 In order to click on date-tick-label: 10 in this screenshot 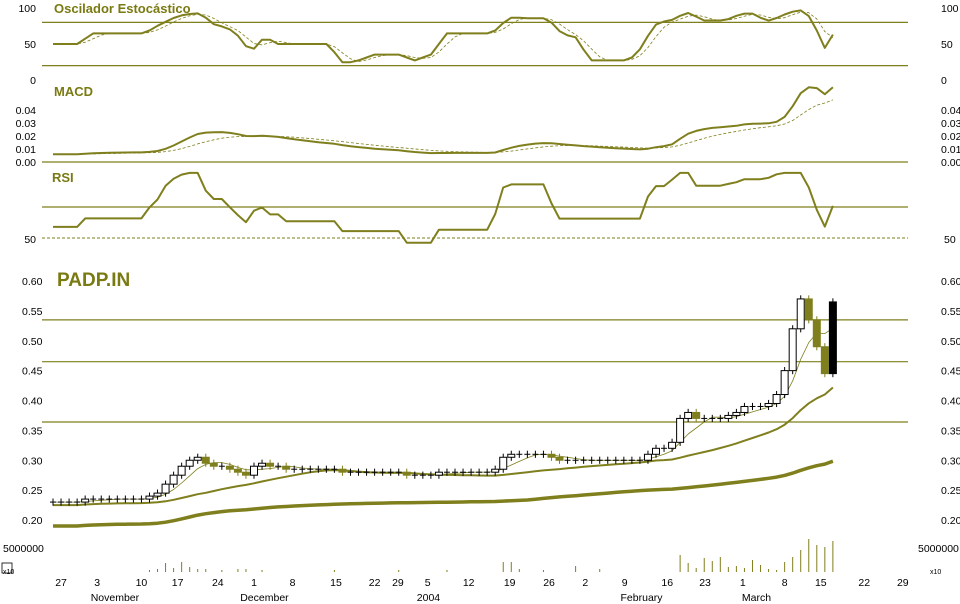, I will do `click(142, 583)`.